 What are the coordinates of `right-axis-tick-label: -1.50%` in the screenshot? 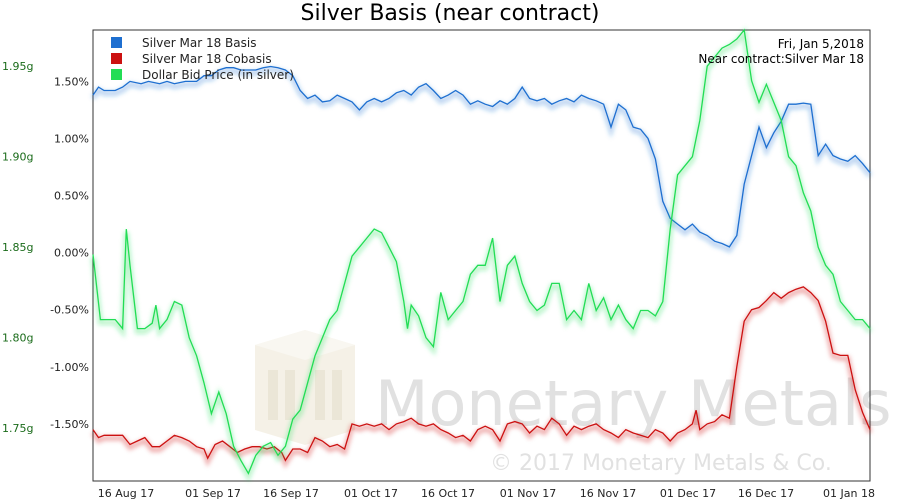 It's located at (69, 424).